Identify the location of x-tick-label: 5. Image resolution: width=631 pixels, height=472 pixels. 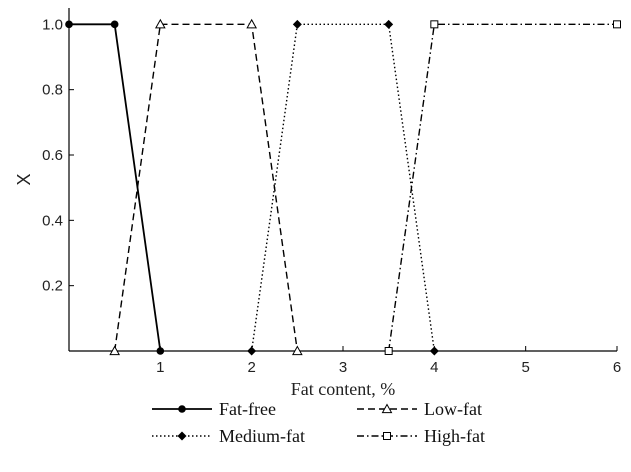
(525, 367).